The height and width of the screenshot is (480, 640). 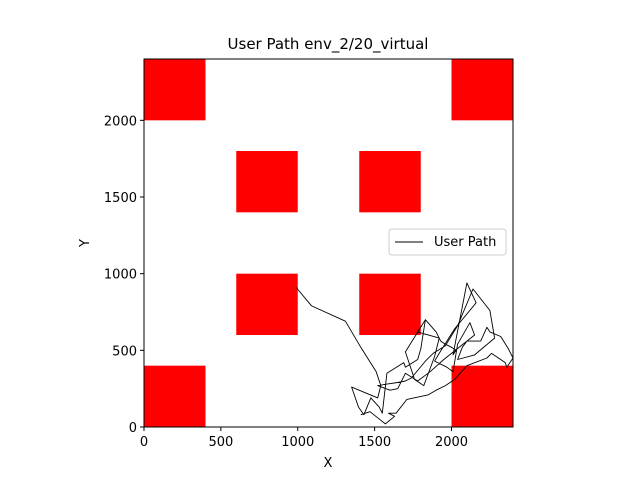 I want to click on y-tick-label: 2000, so click(x=120, y=121).